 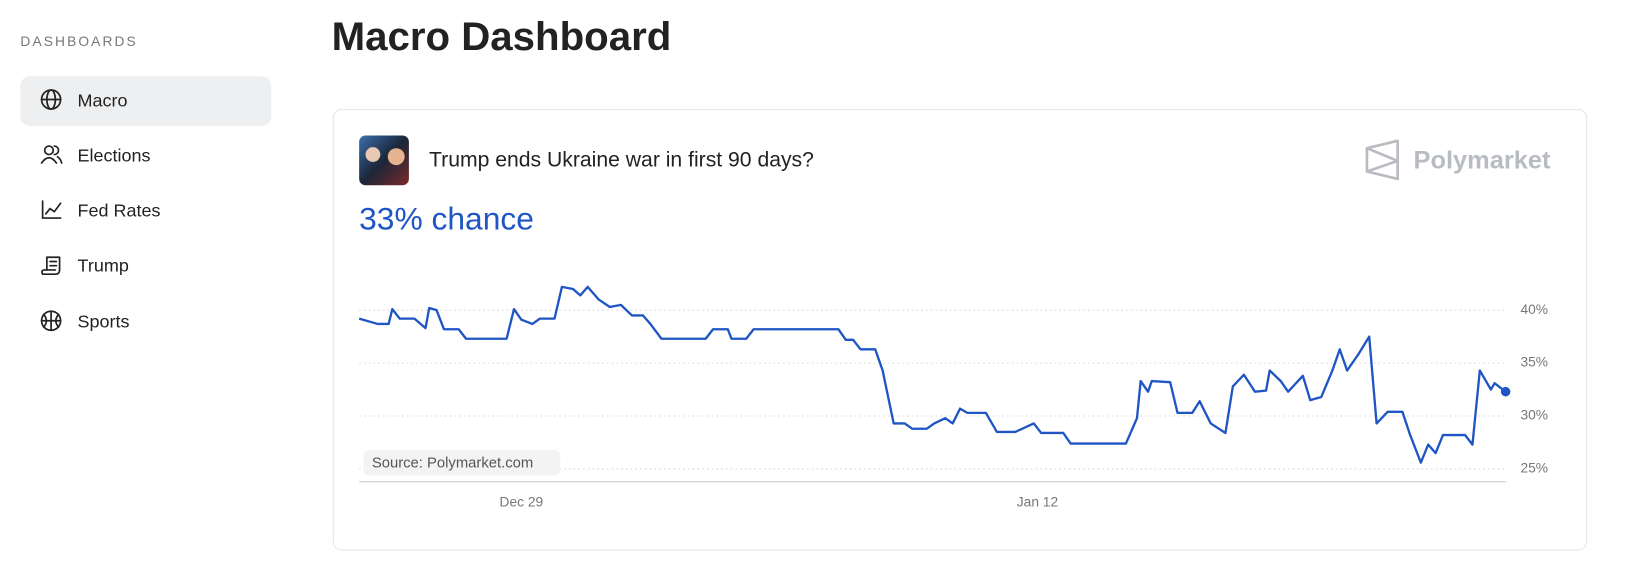 What do you see at coordinates (114, 155) in the screenshot?
I see `nav-label: Elections` at bounding box center [114, 155].